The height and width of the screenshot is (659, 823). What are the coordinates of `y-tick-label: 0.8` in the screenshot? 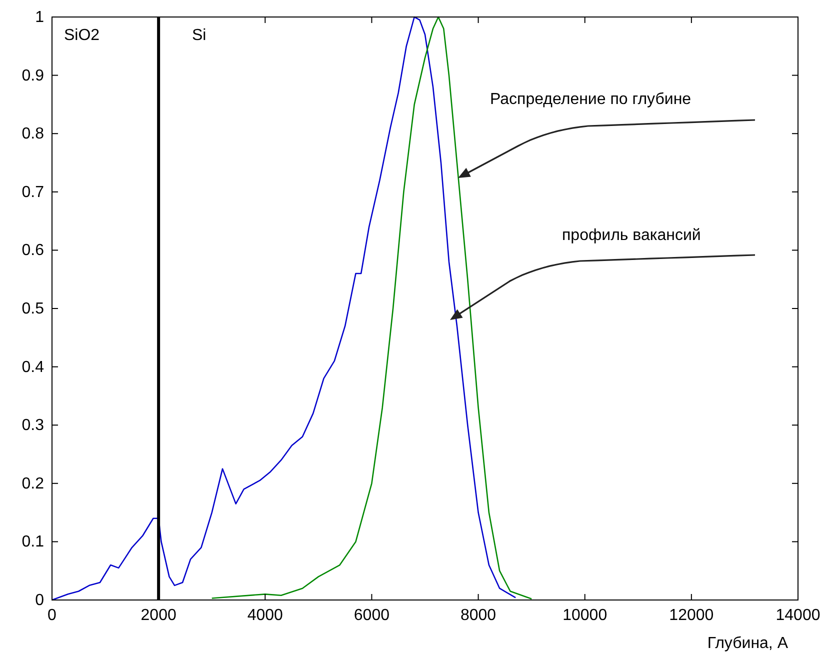 It's located at (33, 134).